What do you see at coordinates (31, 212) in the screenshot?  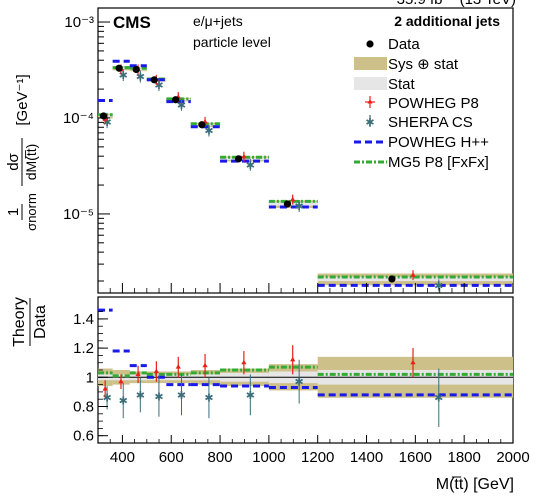 I see `top-ylabel-sigma: σnorm` at bounding box center [31, 212].